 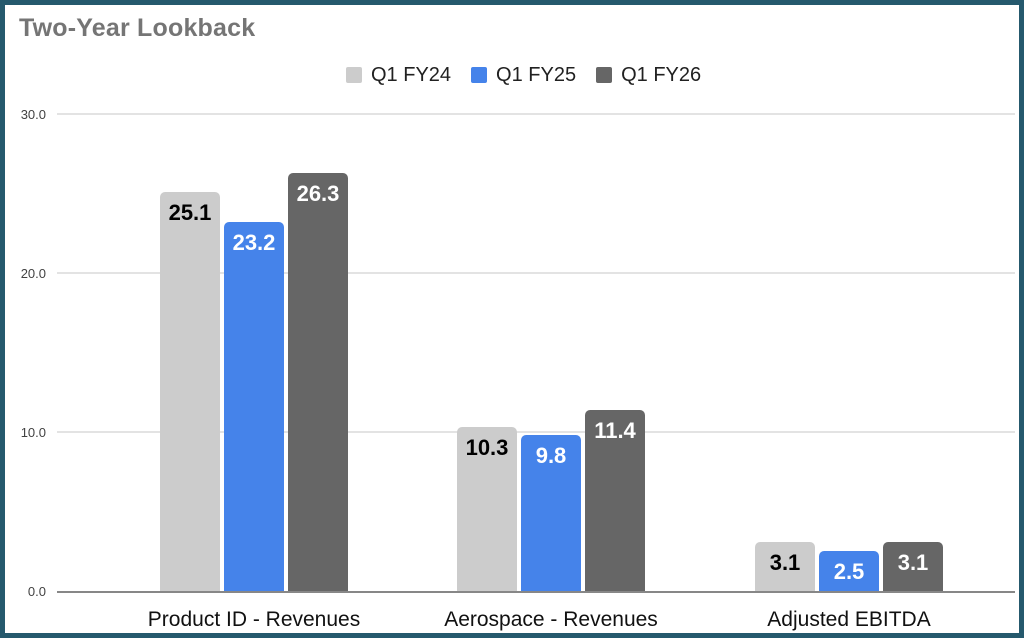 I want to click on bar-value-label: 10.3, so click(x=487, y=448).